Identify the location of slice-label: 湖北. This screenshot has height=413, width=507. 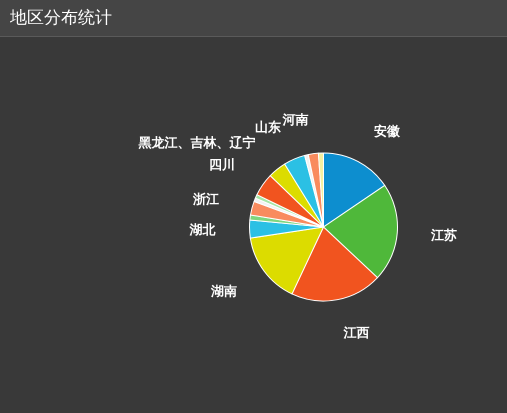
(202, 230).